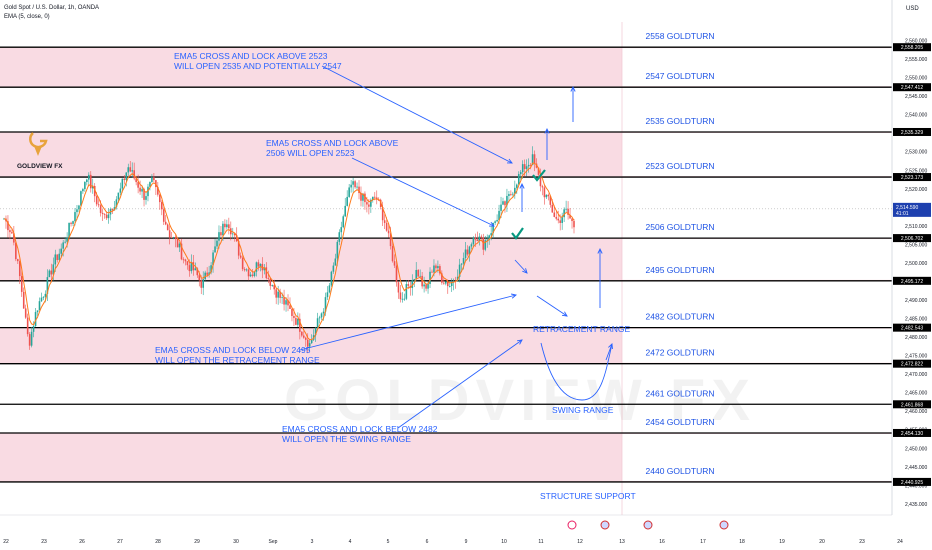 The width and height of the screenshot is (932, 550). What do you see at coordinates (907, 208) in the screenshot?
I see `current-price-label: 2,514.590` at bounding box center [907, 208].